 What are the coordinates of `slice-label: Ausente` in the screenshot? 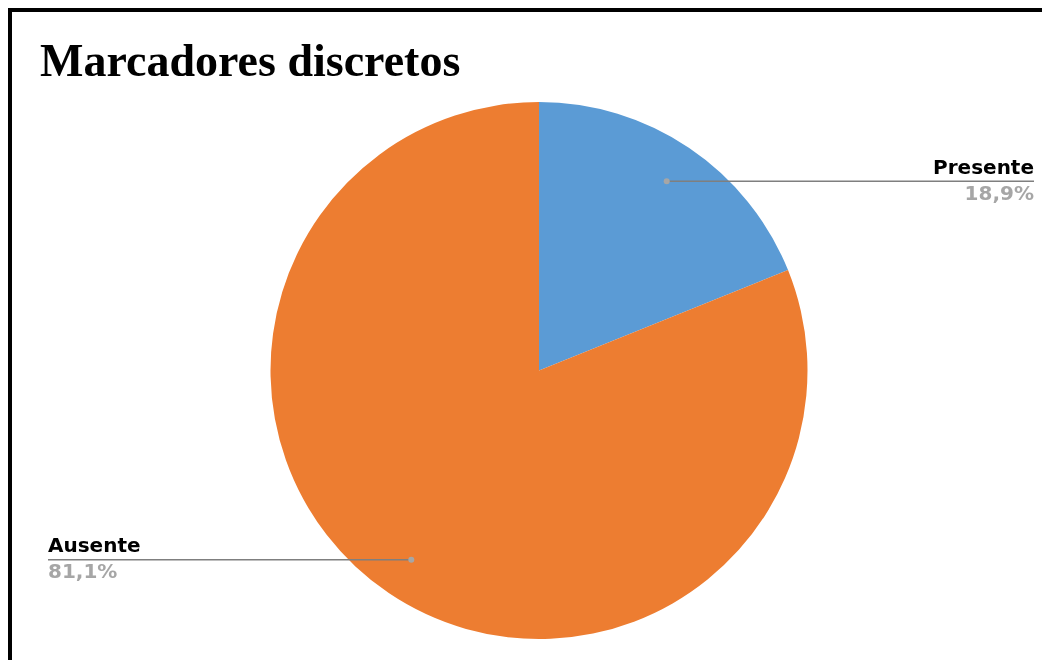 It's located at (94, 544).